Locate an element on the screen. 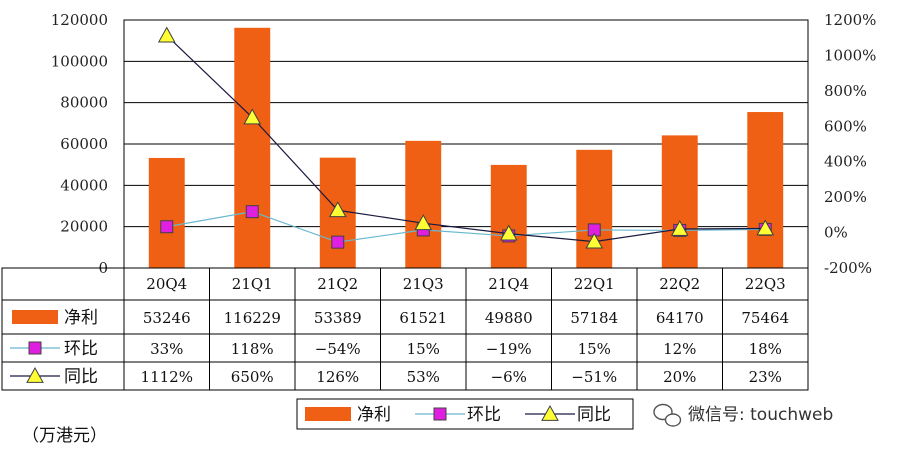 This screenshot has width=898, height=453. legend-swatch is located at coordinates (328, 414).